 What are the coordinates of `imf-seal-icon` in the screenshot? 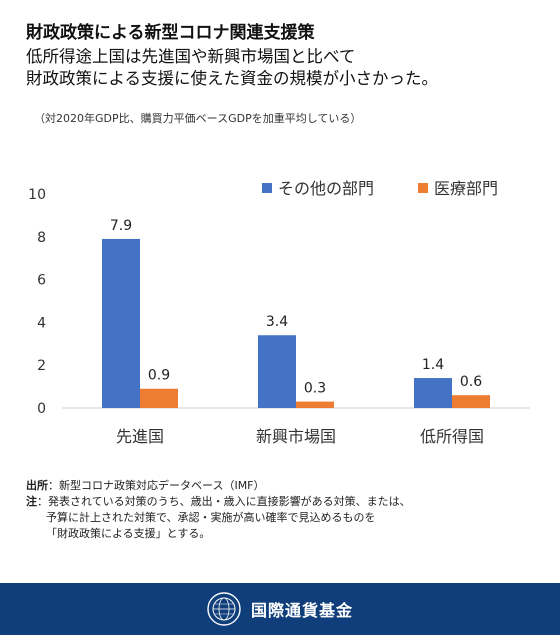 It's located at (224, 609).